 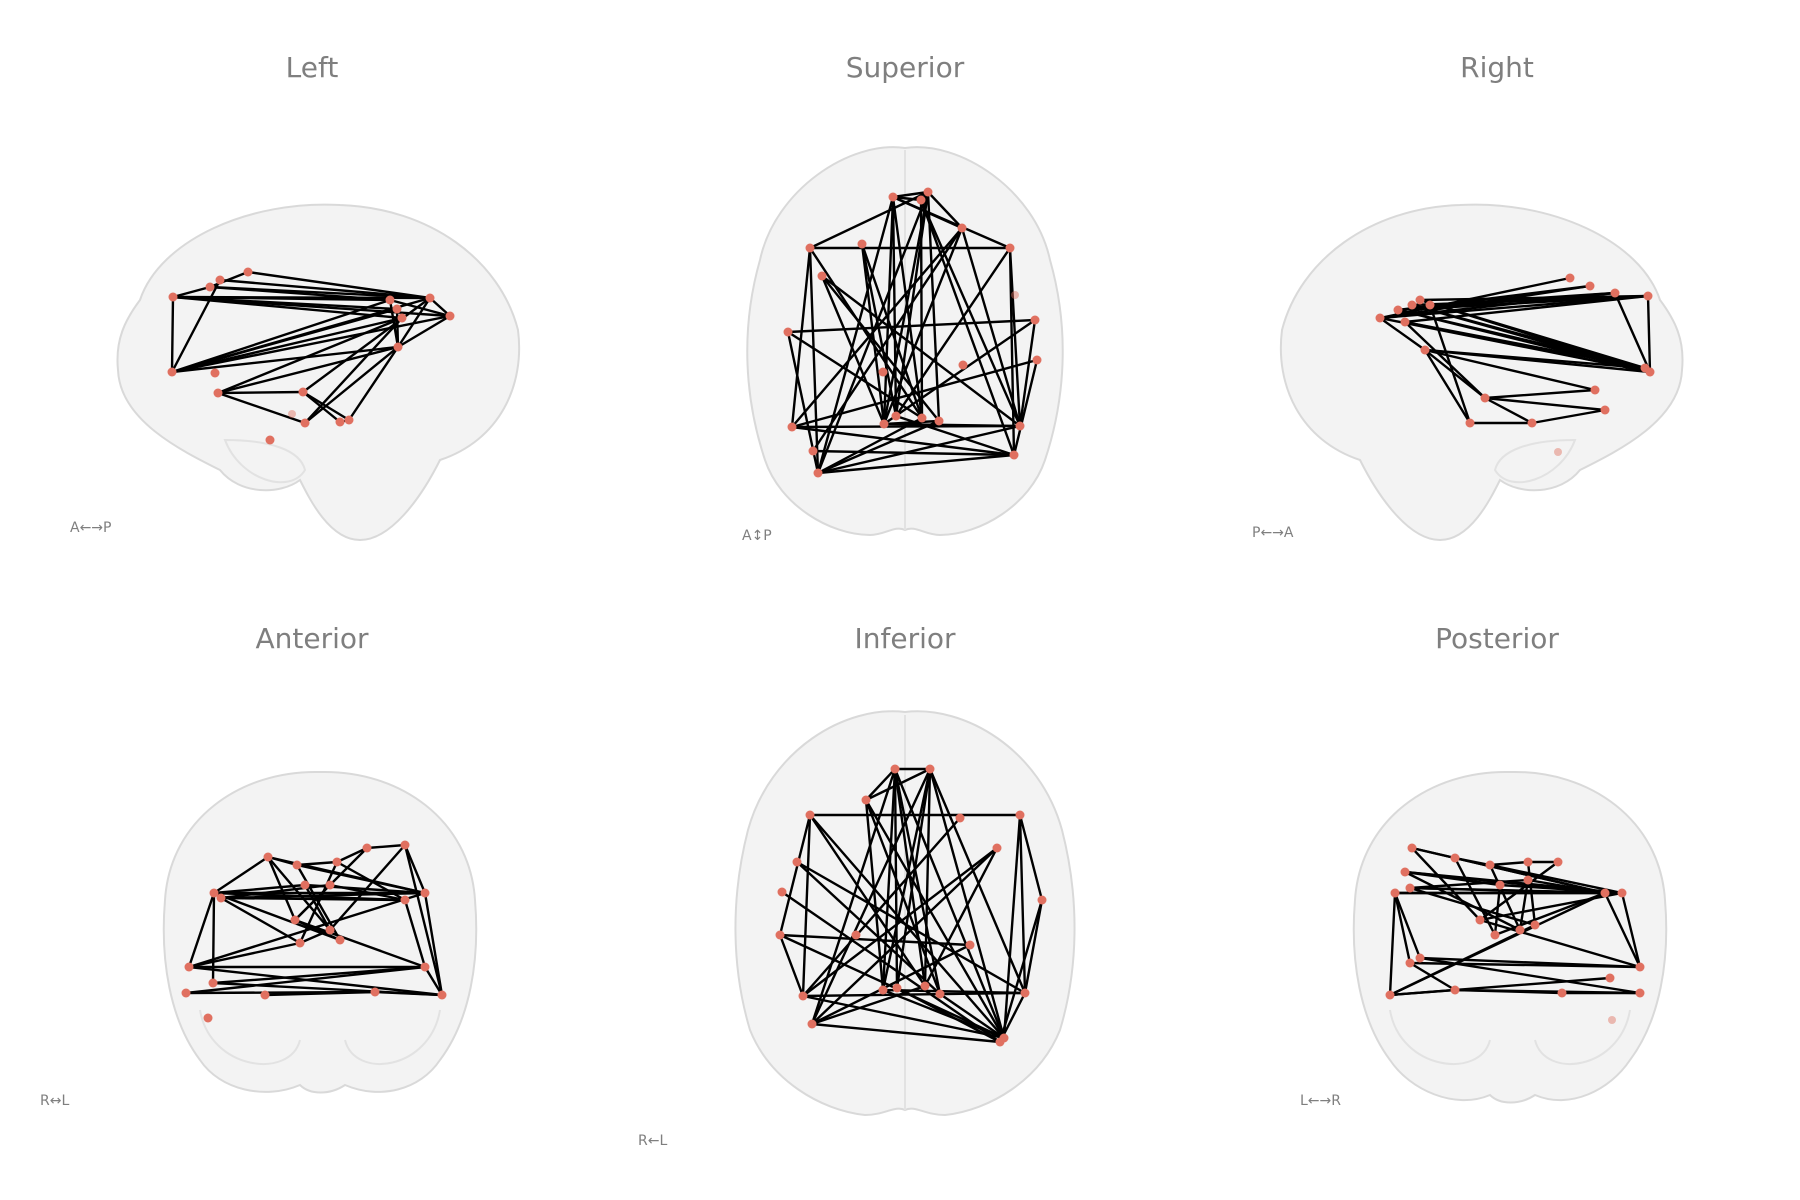 I want to click on orientation-label-superior: A↕P, so click(x=757, y=536).